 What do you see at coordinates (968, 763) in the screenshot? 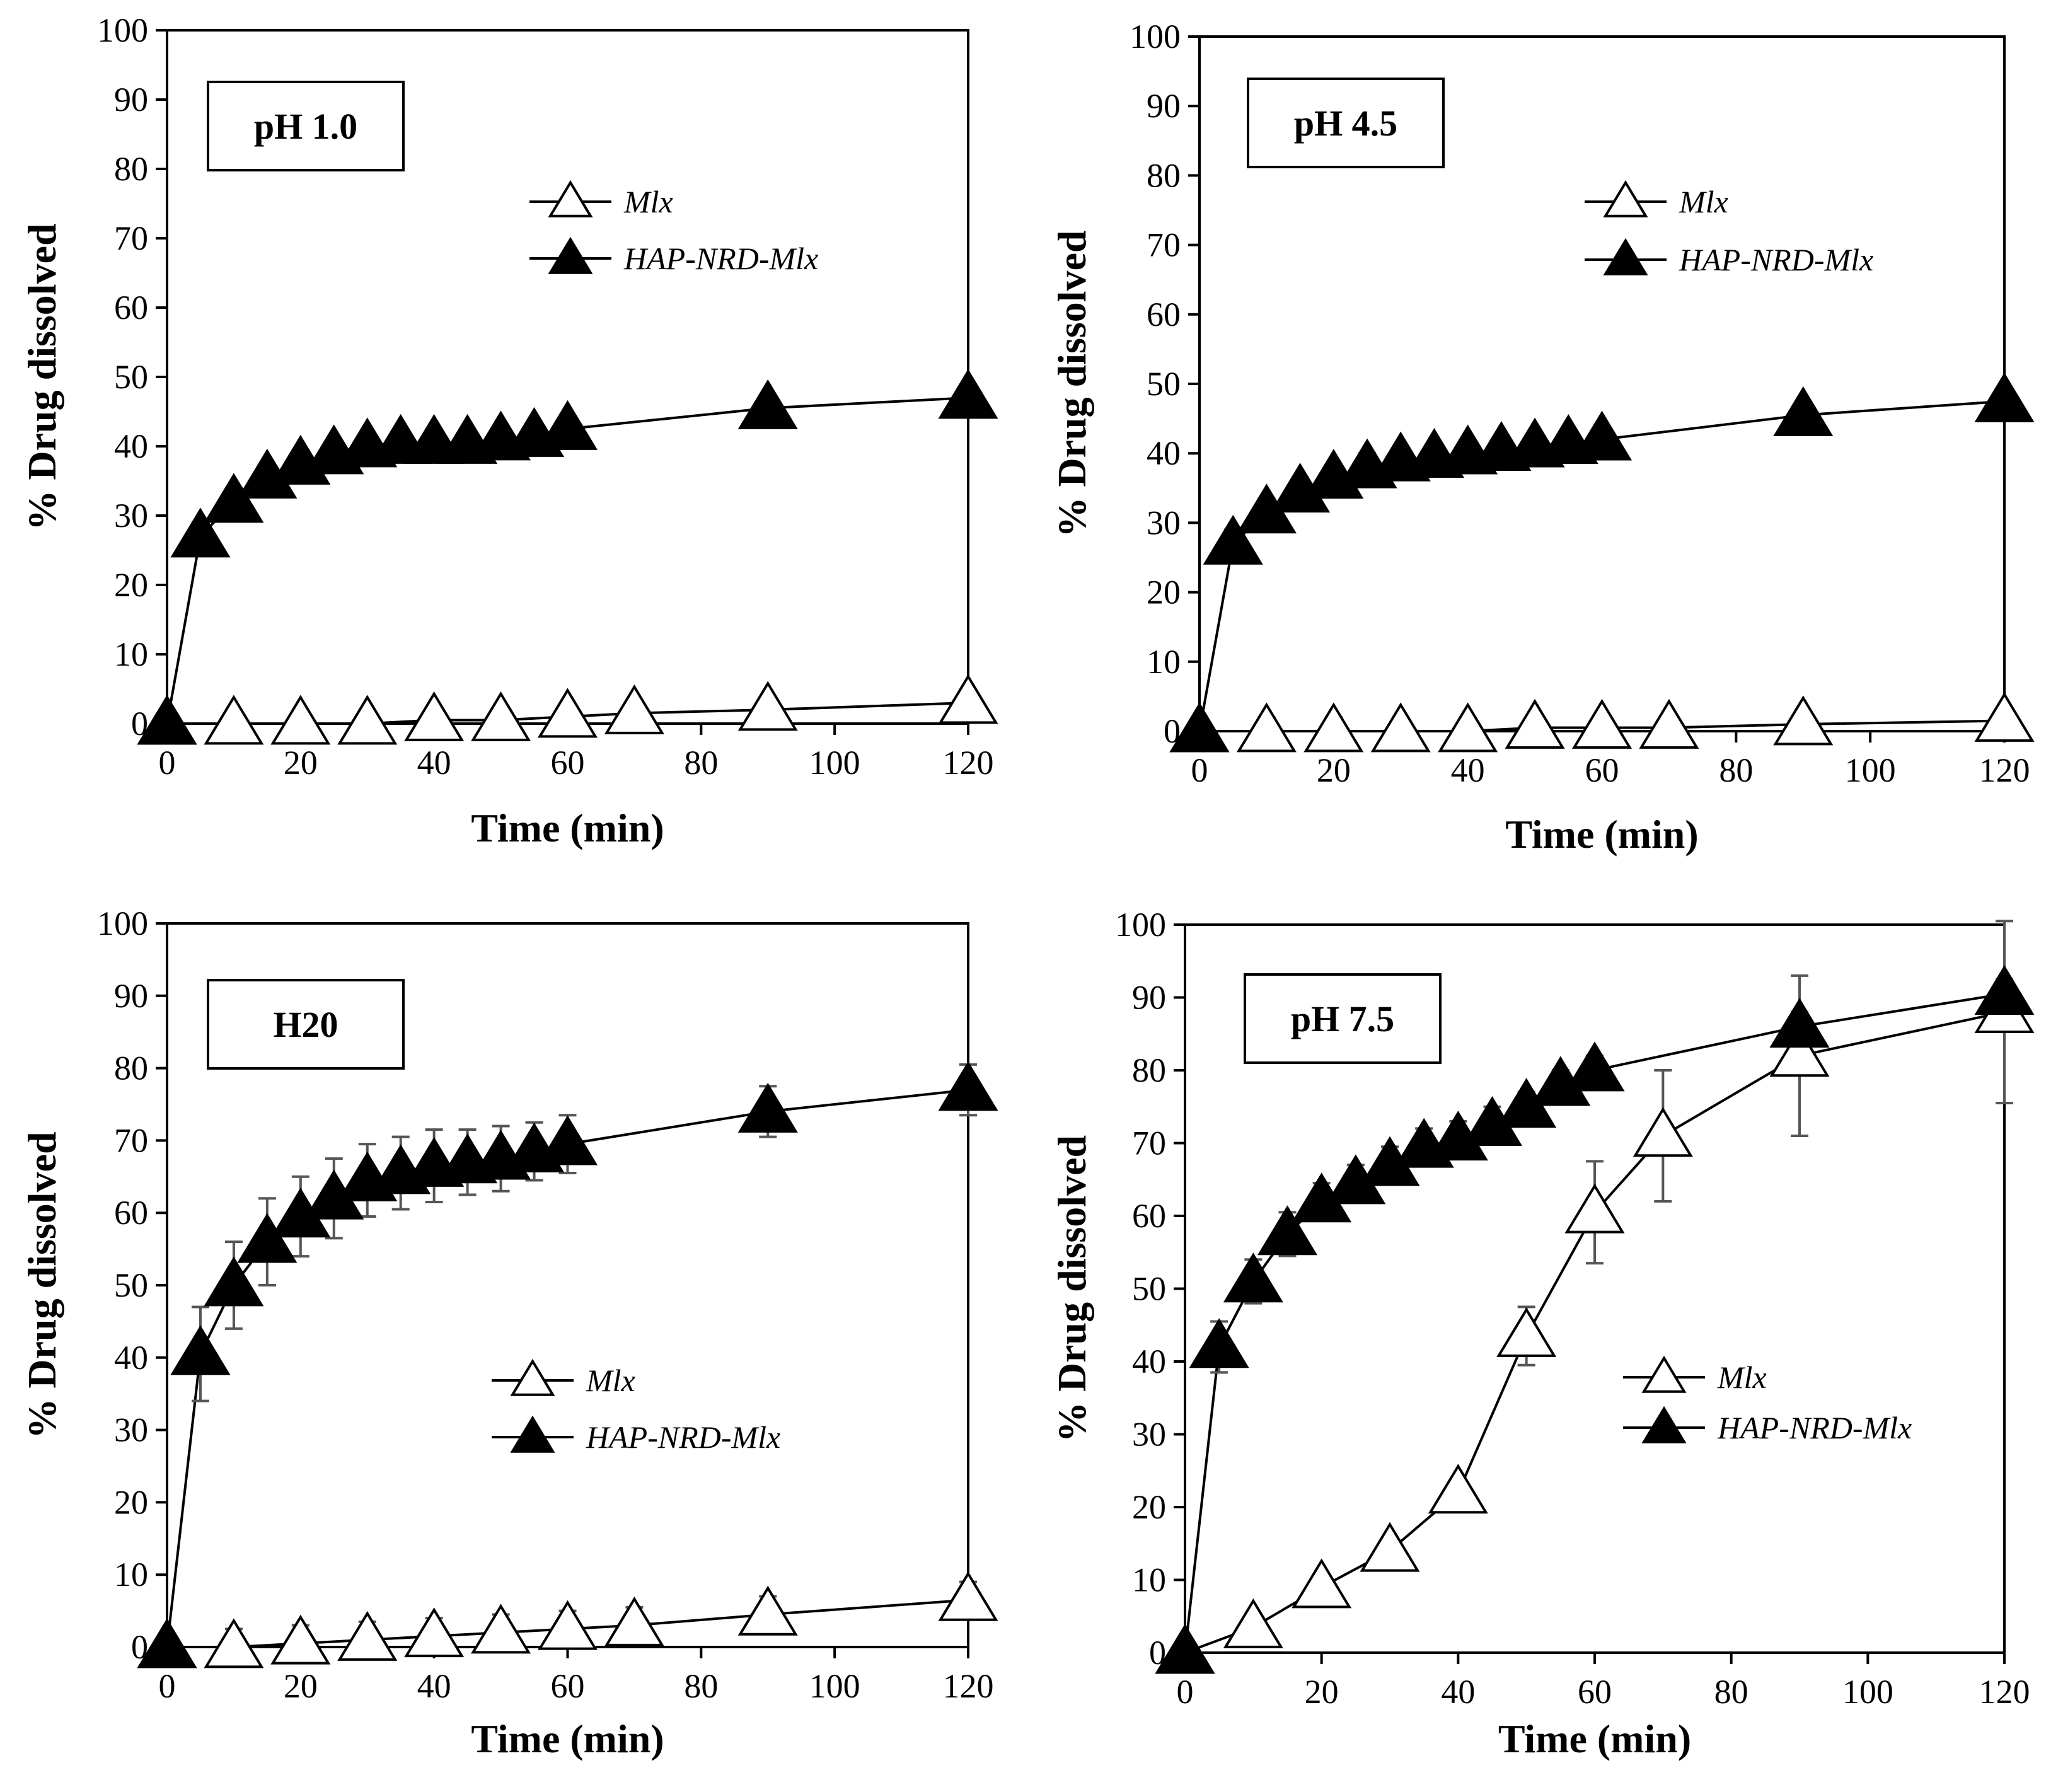
I see `x-tick-label: 120` at bounding box center [968, 763].